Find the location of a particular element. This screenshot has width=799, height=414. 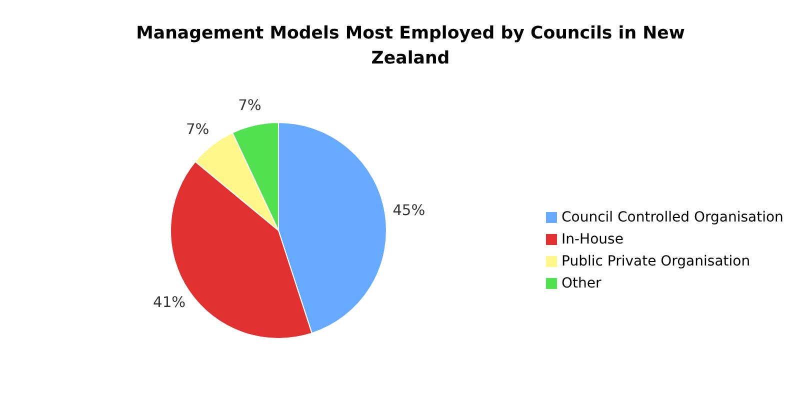

data-label: 45% is located at coordinates (409, 210).